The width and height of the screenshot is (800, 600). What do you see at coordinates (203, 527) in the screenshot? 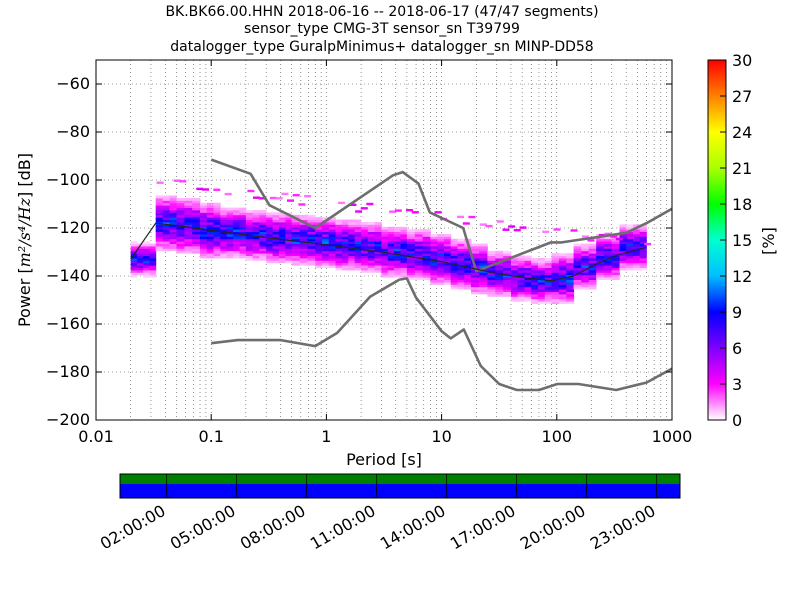
I see `availability-tick-label: 05:00:00` at bounding box center [203, 527].